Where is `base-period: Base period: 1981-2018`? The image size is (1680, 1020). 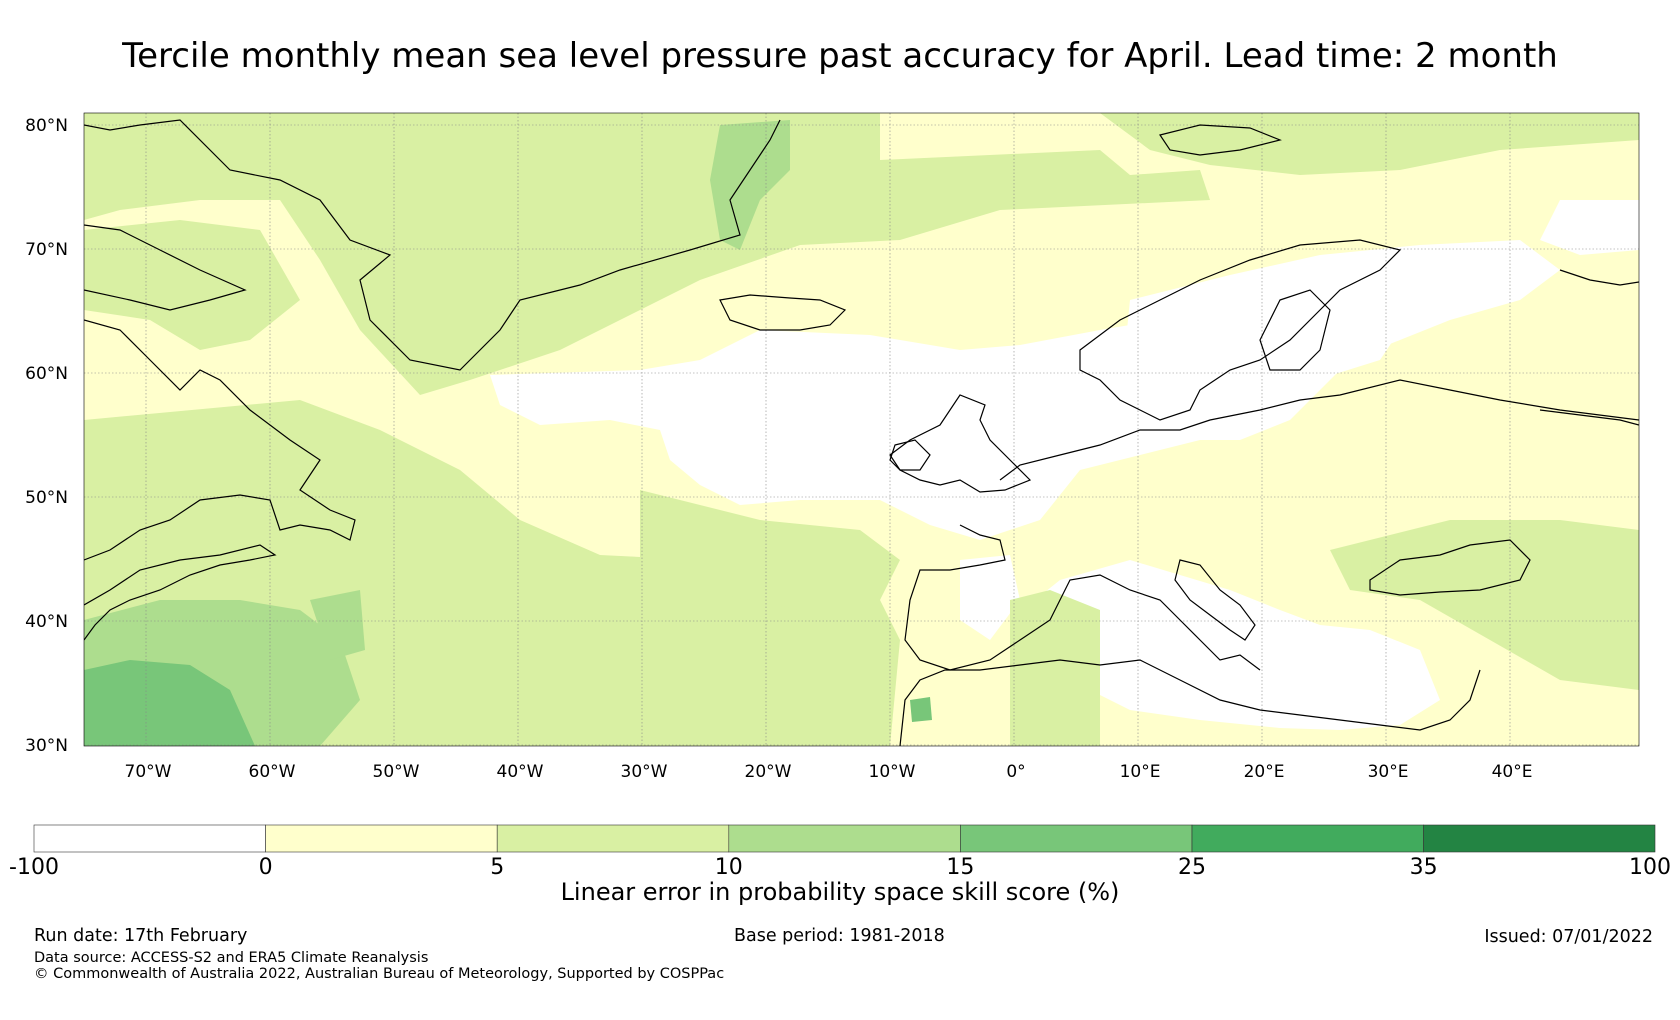 base-period: Base period: 1981-2018 is located at coordinates (839, 936).